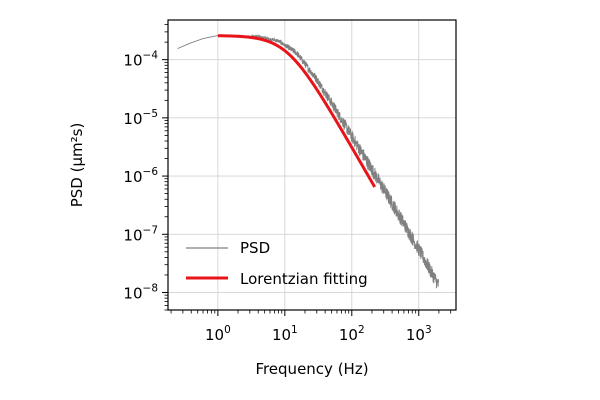 The height and width of the screenshot is (400, 600). Describe the element at coordinates (277, 263) in the screenshot. I see `legend: PSD Lorentzian fitting` at that location.